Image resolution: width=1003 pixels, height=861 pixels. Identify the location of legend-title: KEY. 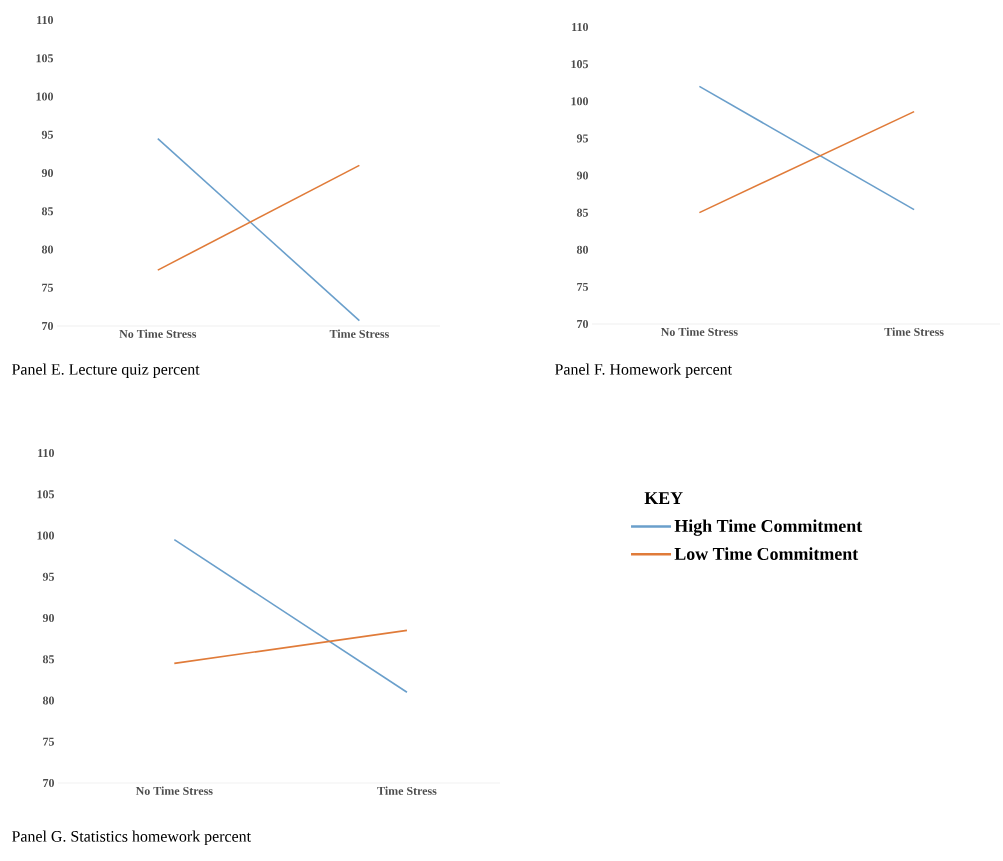
(663, 498).